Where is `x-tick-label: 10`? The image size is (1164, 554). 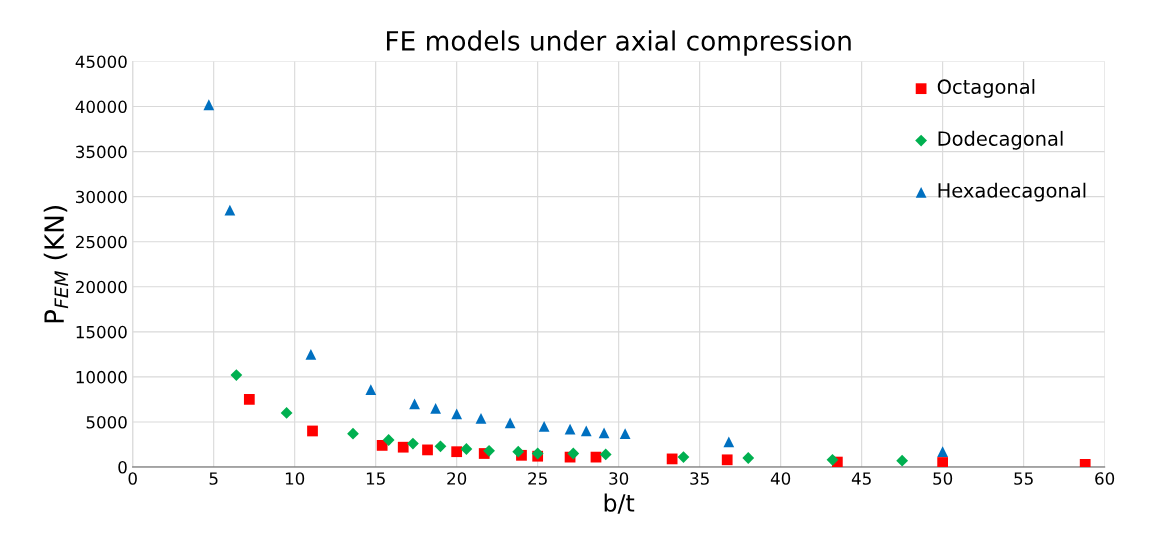 x-tick-label: 10 is located at coordinates (295, 478).